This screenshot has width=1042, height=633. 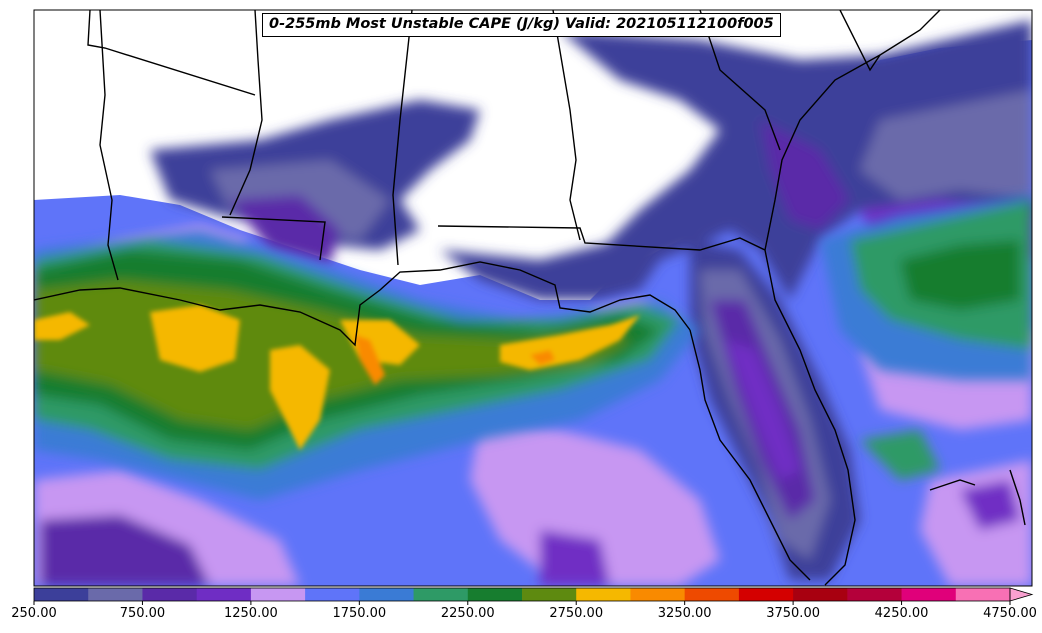 What do you see at coordinates (684, 613) in the screenshot?
I see `colorbar-tick-label: 3250.00` at bounding box center [684, 613].